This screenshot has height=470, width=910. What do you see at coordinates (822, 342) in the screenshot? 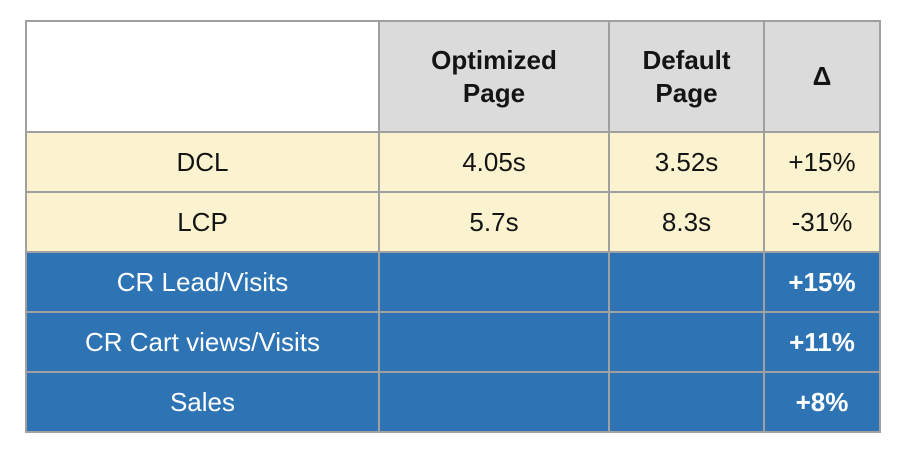
I see `delta-value-cell: +11%` at bounding box center [822, 342].